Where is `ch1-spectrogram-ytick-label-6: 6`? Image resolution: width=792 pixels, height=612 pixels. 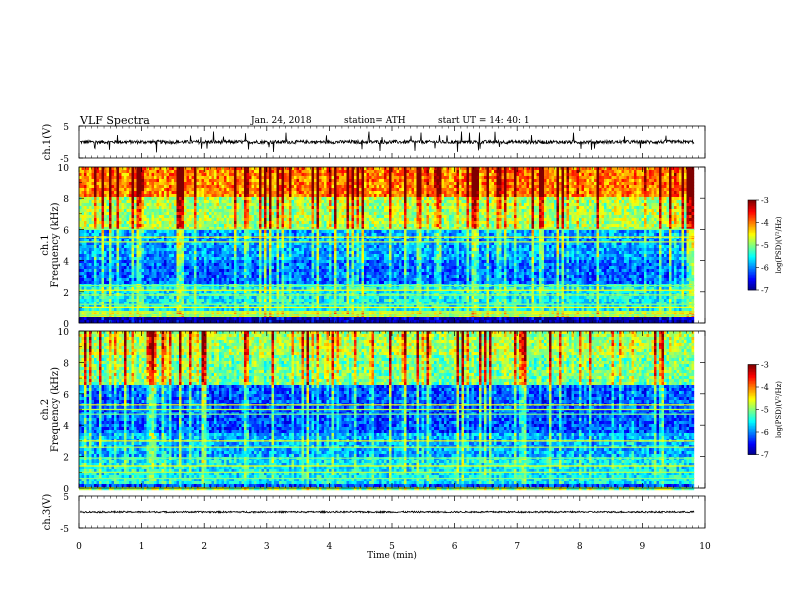 ch1-spectrogram-ytick-label-6: 6 is located at coordinates (66, 231).